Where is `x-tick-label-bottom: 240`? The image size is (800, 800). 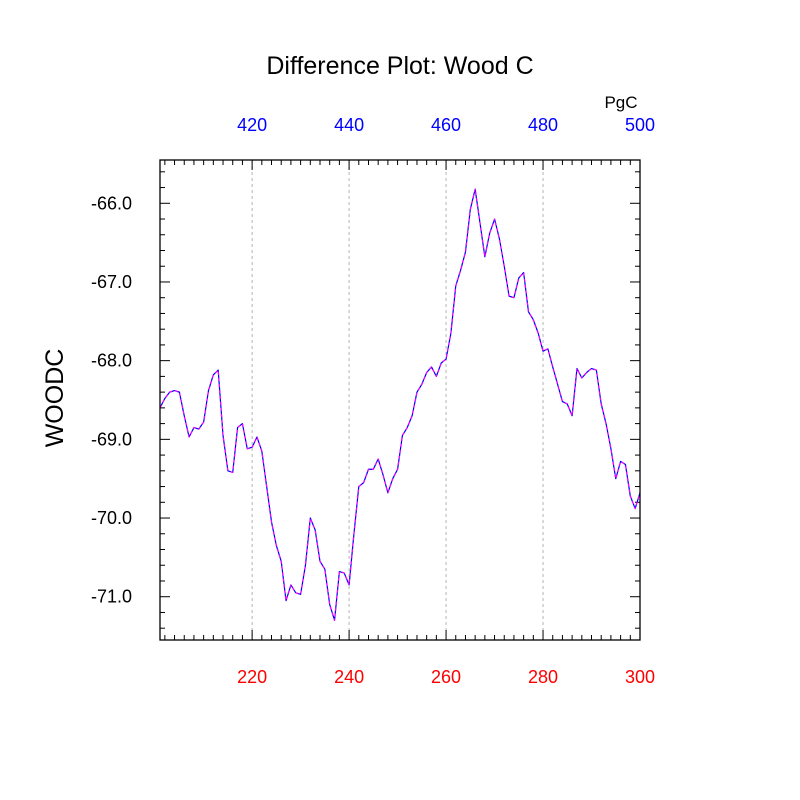
x-tick-label-bottom: 240 is located at coordinates (349, 677).